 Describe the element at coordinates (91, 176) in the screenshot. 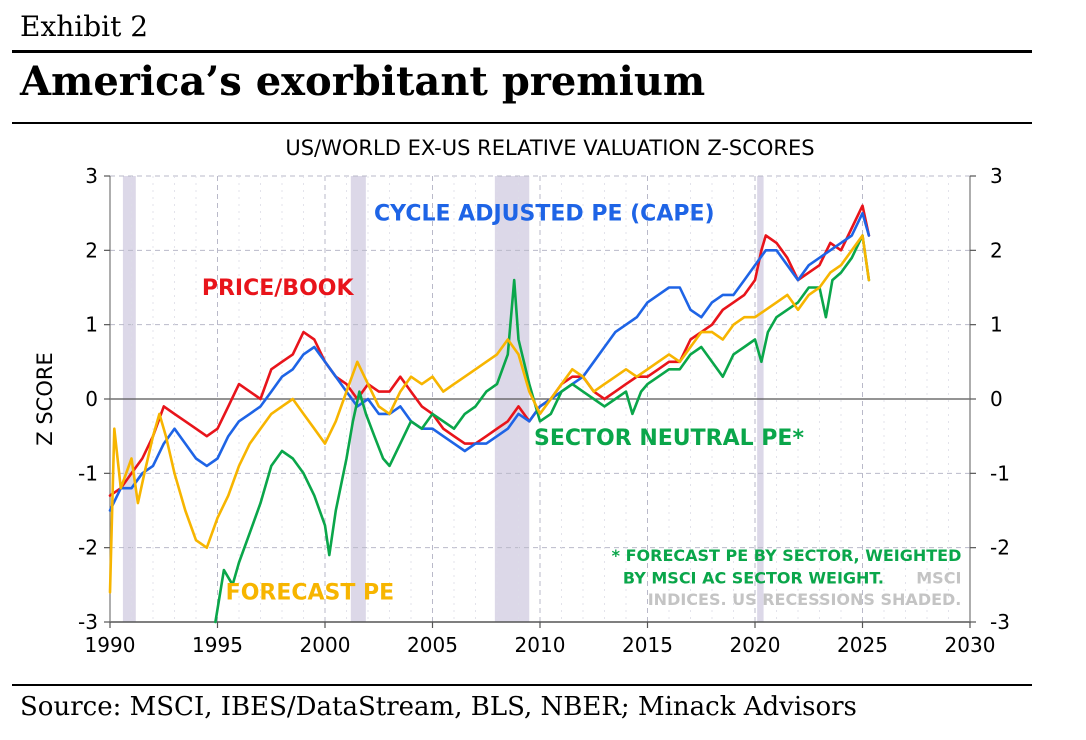

I see `y-tick-label-left-6: 3` at that location.